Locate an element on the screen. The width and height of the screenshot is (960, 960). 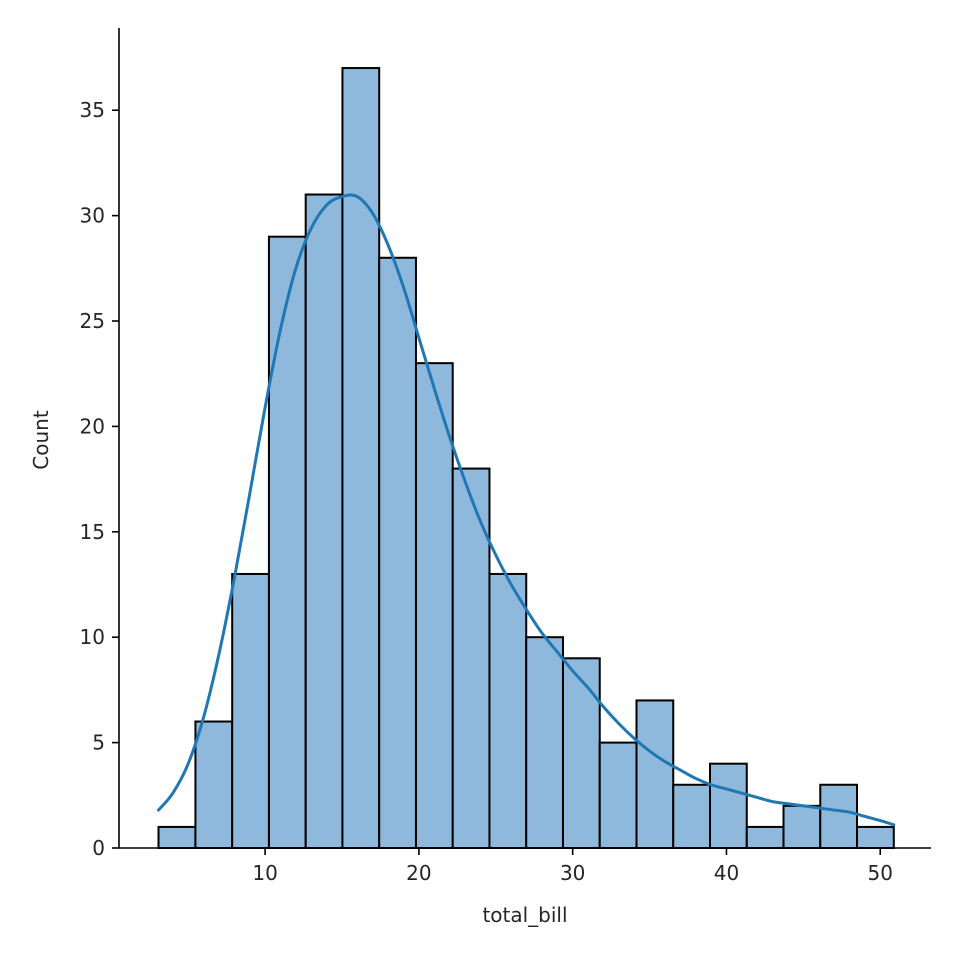
x-tick-label: 30 is located at coordinates (572, 873).